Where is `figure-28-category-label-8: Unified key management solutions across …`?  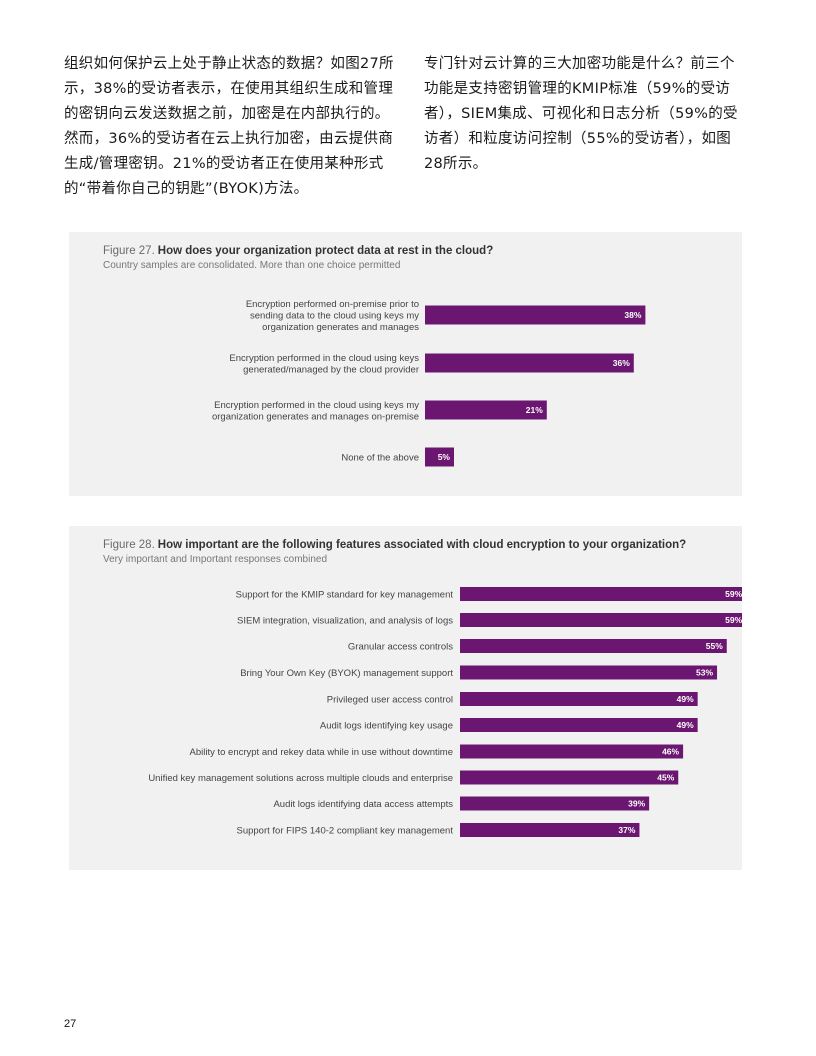
figure-28-category-label-8: Unified key management solutions across … is located at coordinates (300, 778).